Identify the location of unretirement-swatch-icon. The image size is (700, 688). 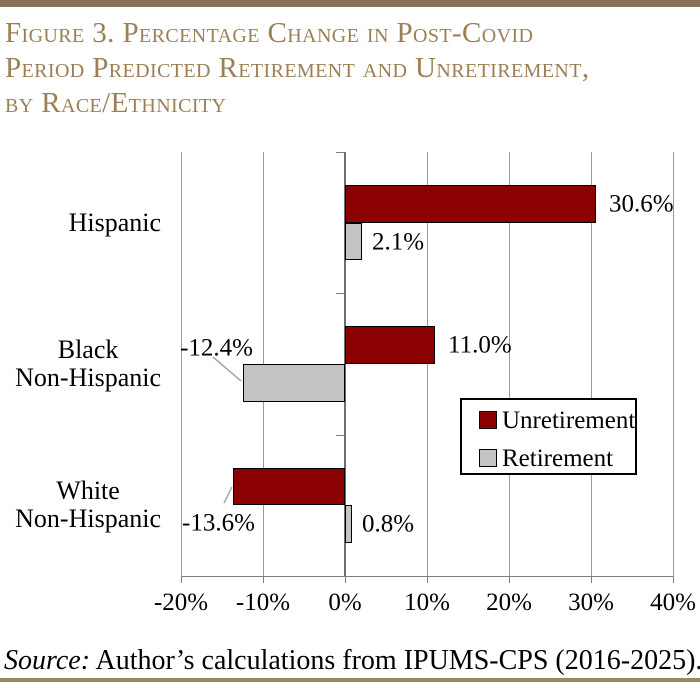
(488, 420).